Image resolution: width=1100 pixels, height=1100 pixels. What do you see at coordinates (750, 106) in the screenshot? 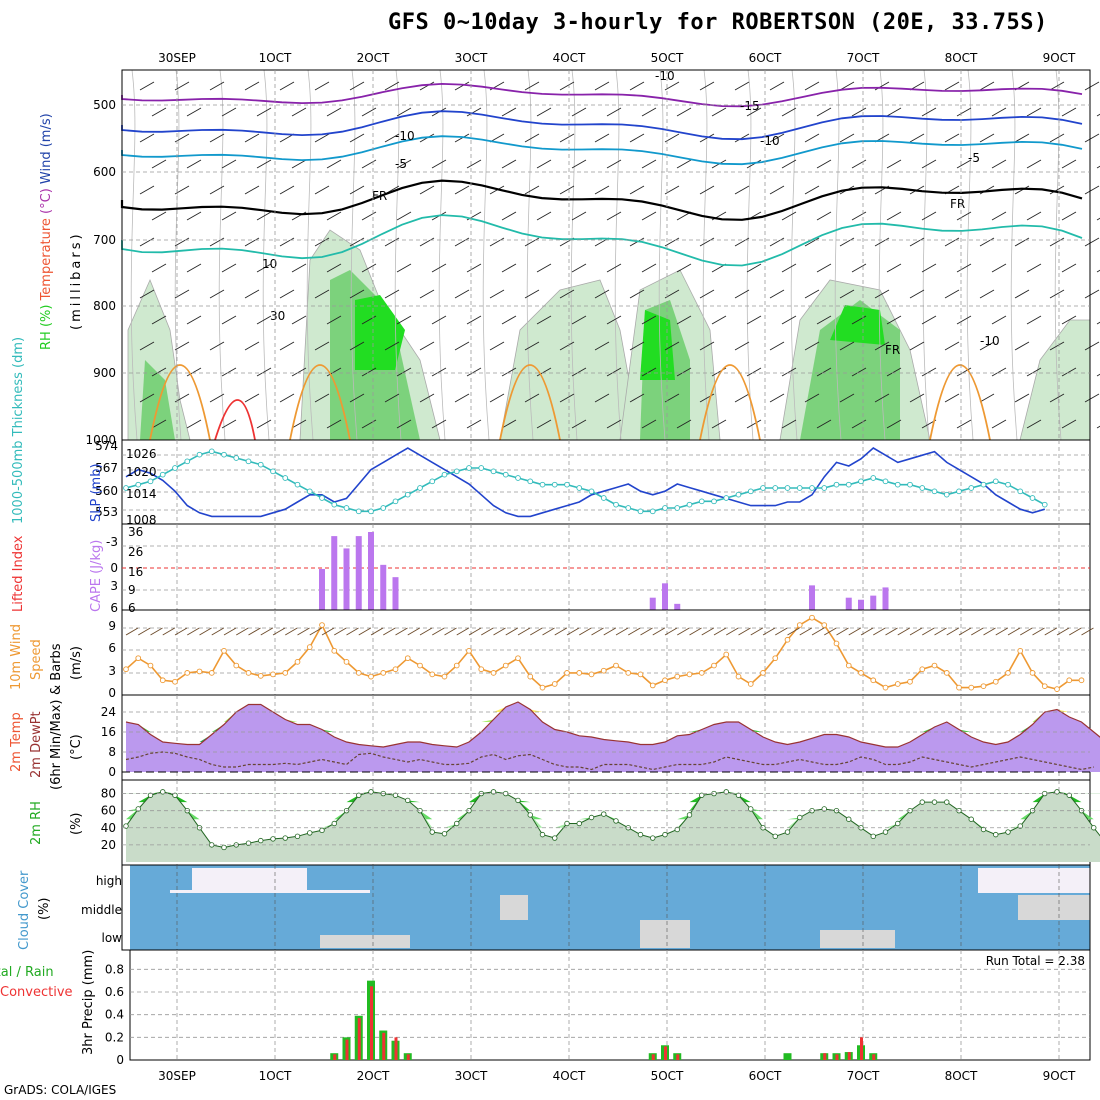
I see `contour-label: -15` at bounding box center [750, 106].